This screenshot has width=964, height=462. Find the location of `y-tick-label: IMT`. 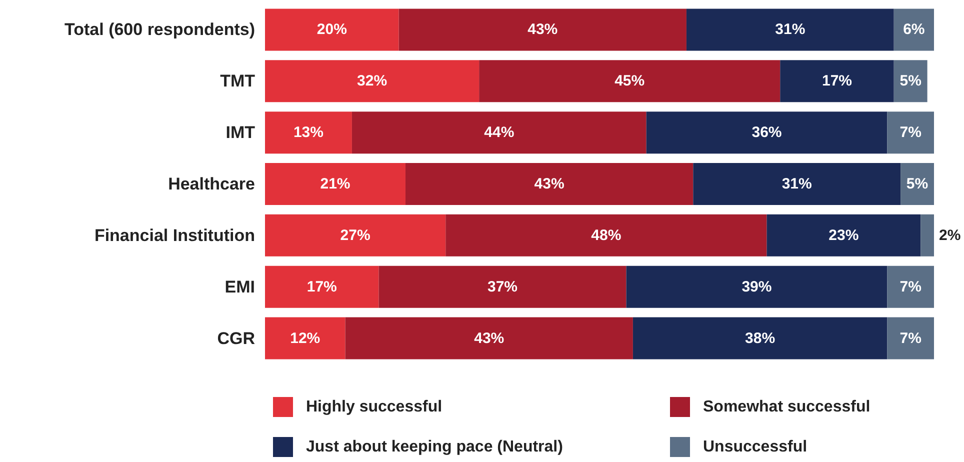

y-tick-label: IMT is located at coordinates (241, 132).